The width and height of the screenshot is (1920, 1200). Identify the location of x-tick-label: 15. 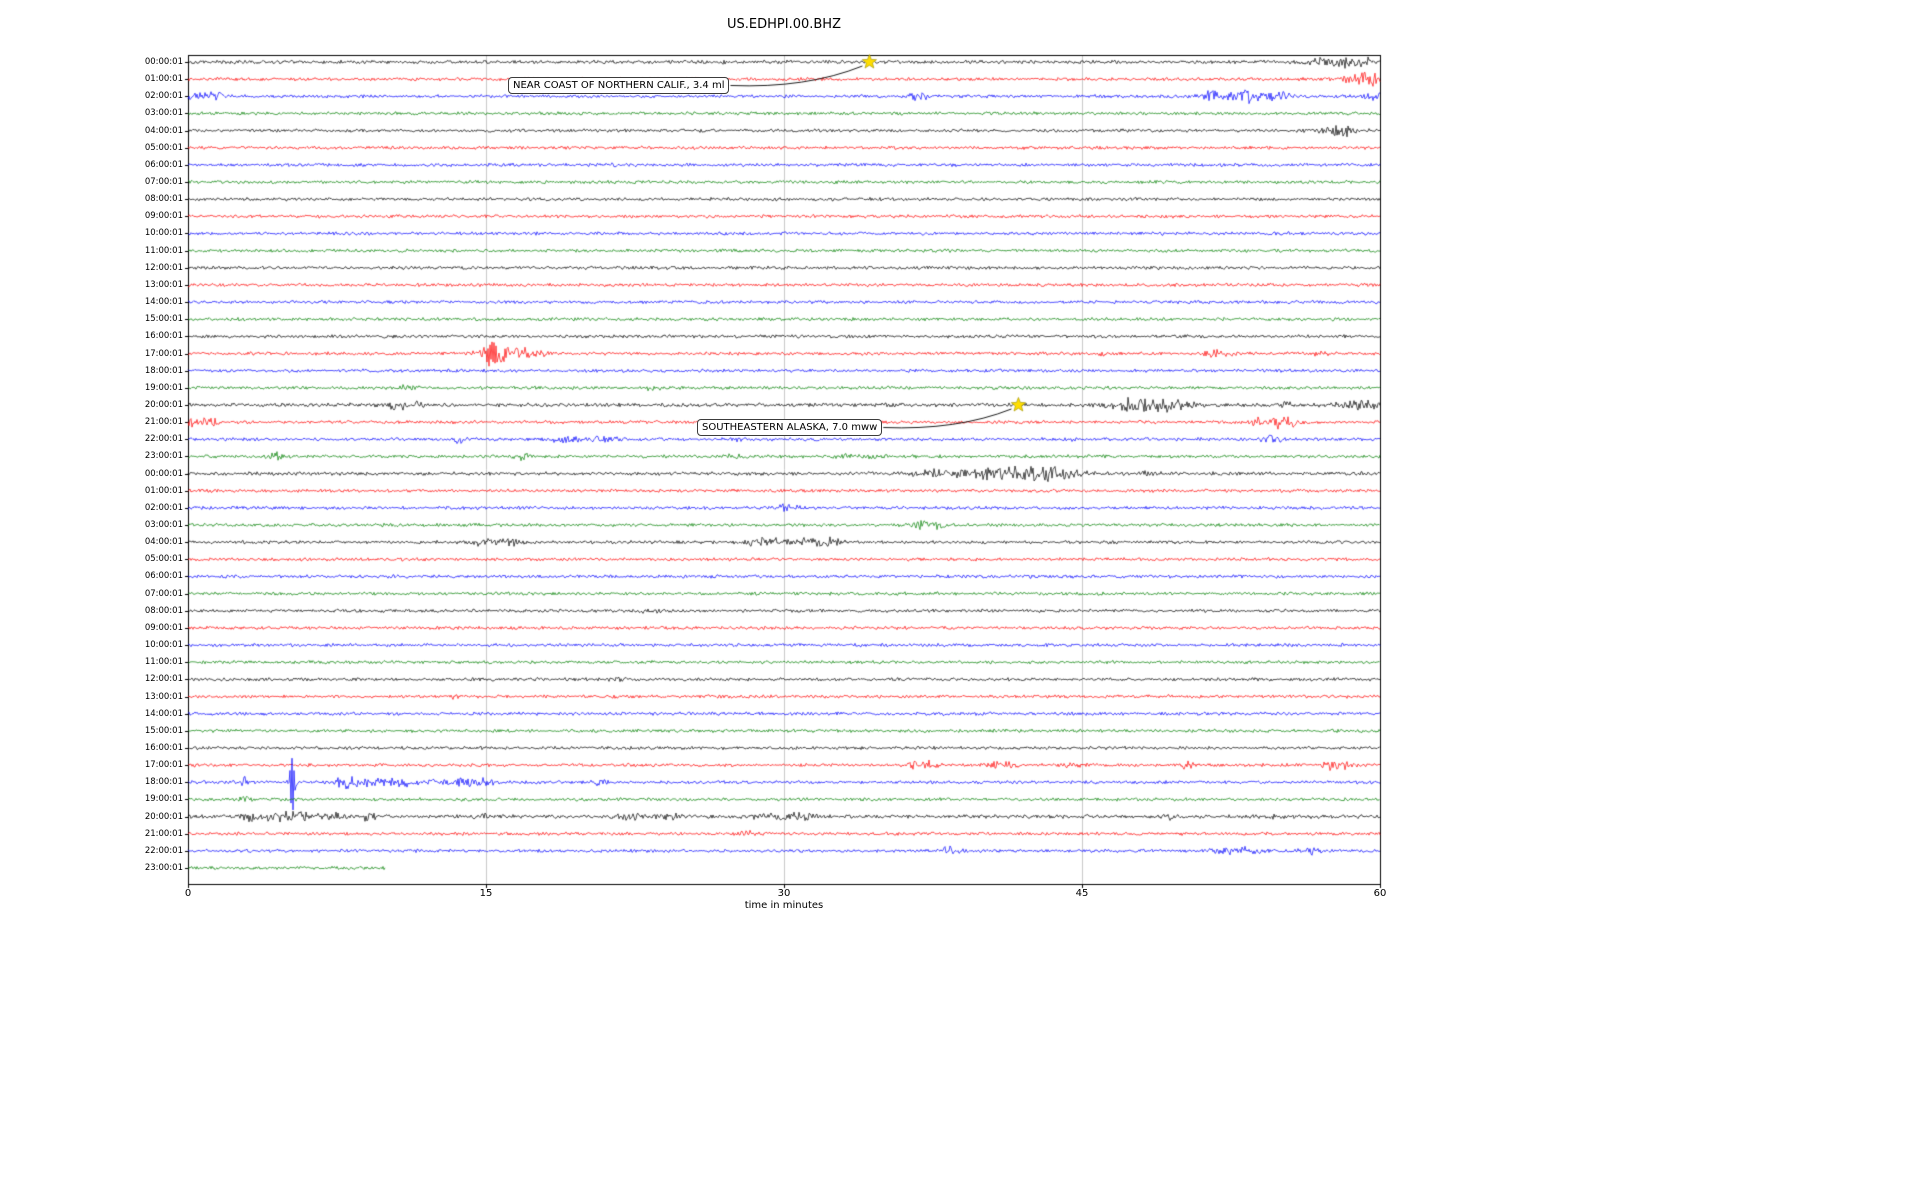
(486, 893).